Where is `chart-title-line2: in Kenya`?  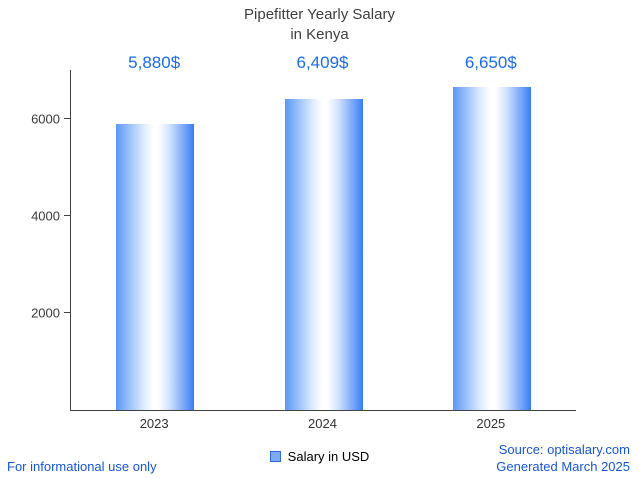 chart-title-line2: in Kenya is located at coordinates (319, 34).